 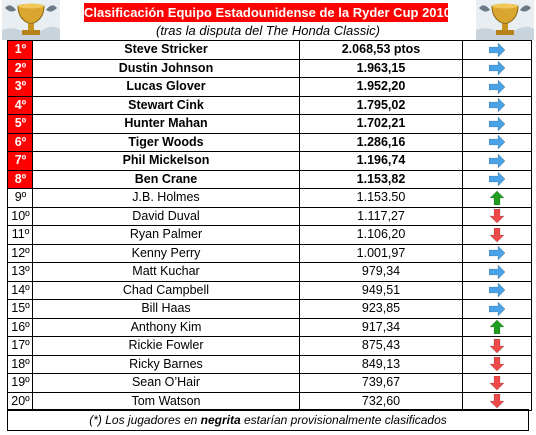 I want to click on table-row: 4º Stewart Cink 1.795,02, so click(x=269, y=105).